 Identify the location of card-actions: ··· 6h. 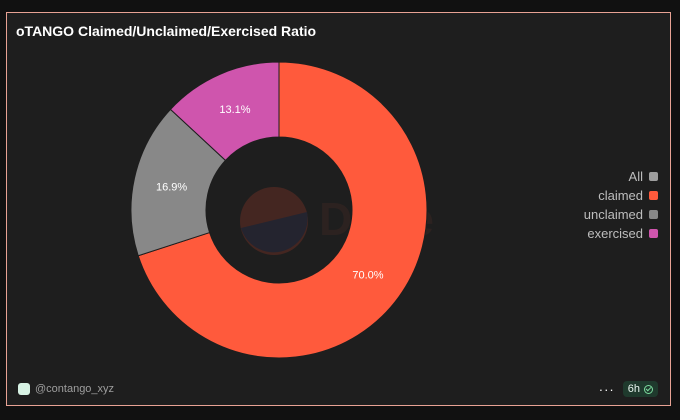
(628, 389).